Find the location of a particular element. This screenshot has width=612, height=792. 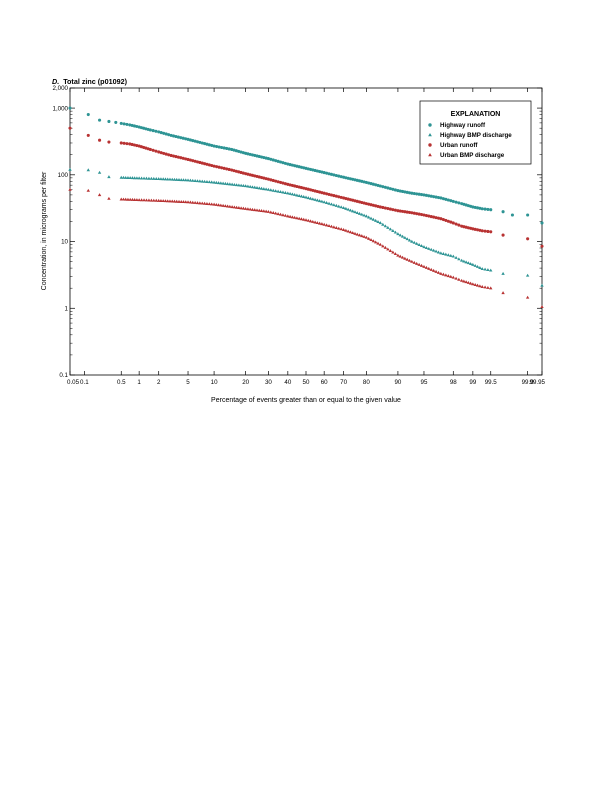

legend-label: Highway runoff is located at coordinates (463, 125).